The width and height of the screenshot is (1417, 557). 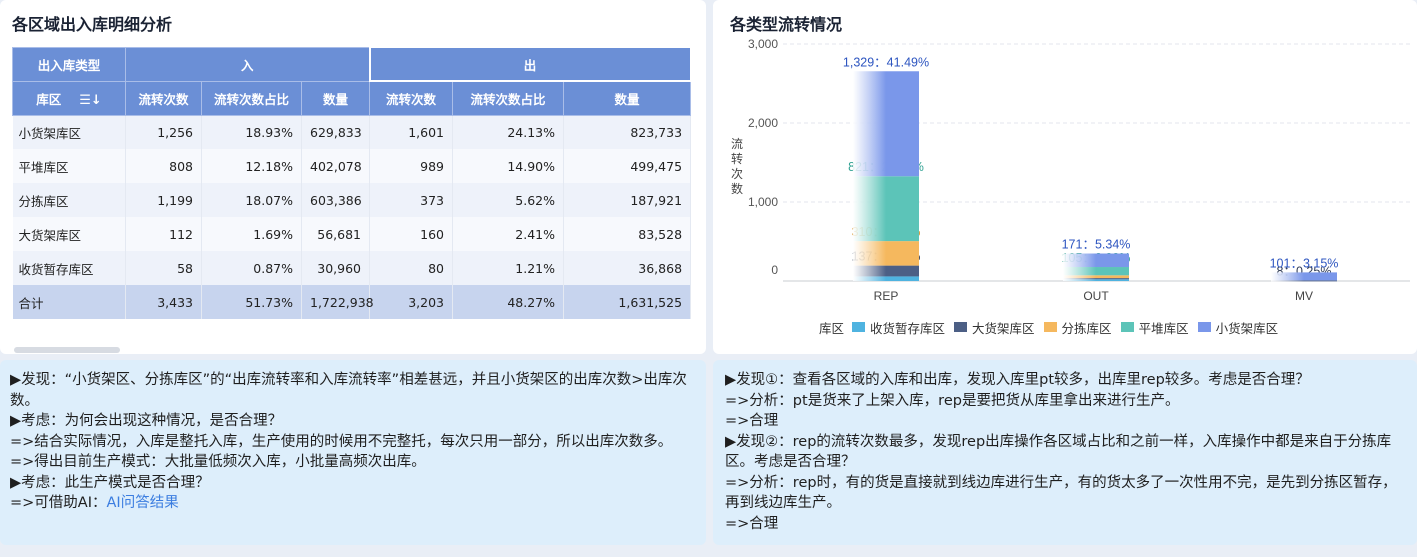 What do you see at coordinates (69, 234) in the screenshot?
I see `row-area-name: 大货架库区` at bounding box center [69, 234].